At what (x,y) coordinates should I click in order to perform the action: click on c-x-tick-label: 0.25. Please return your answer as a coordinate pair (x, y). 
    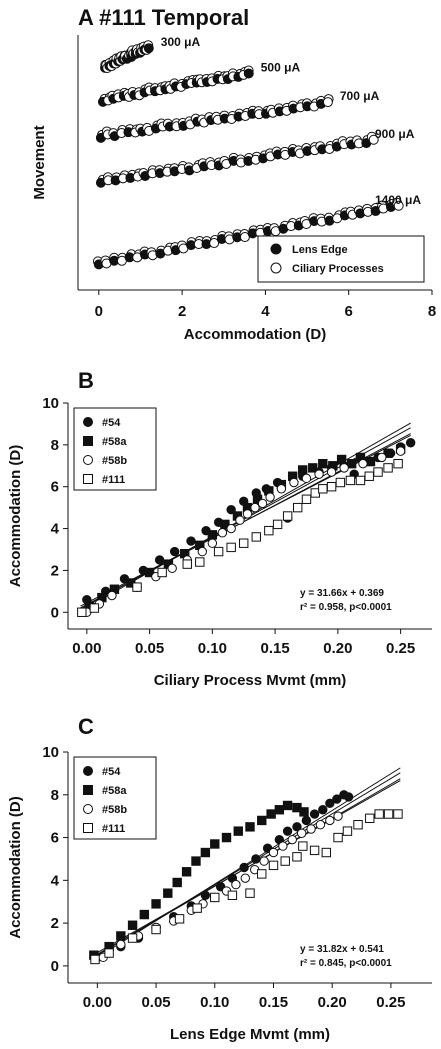
    Looking at the image, I should click on (390, 1002).